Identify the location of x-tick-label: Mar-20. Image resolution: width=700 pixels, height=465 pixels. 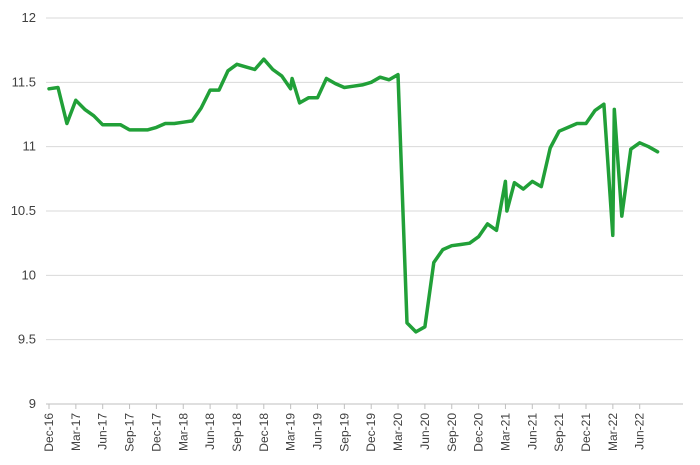
(398, 432).